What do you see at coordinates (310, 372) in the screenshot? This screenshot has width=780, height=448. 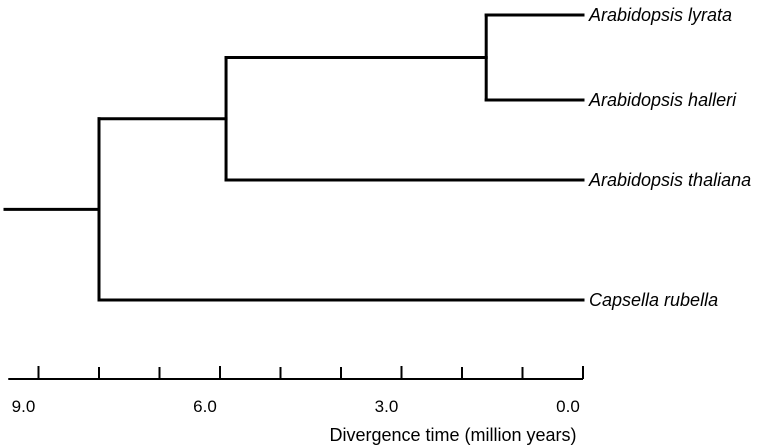 I see `time-axis-ticks` at bounding box center [310, 372].